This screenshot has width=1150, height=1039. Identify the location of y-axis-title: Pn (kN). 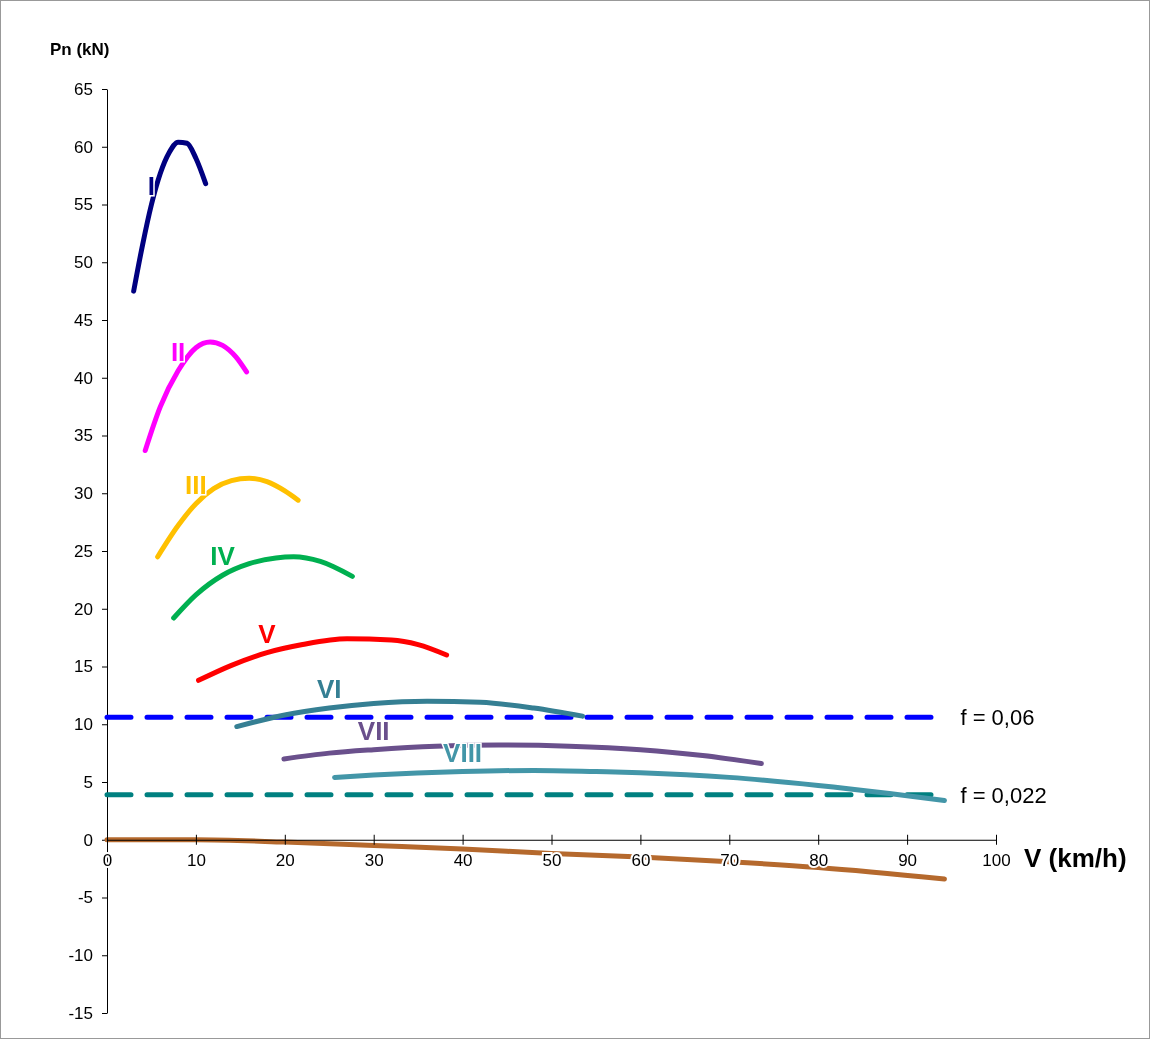
(80, 49).